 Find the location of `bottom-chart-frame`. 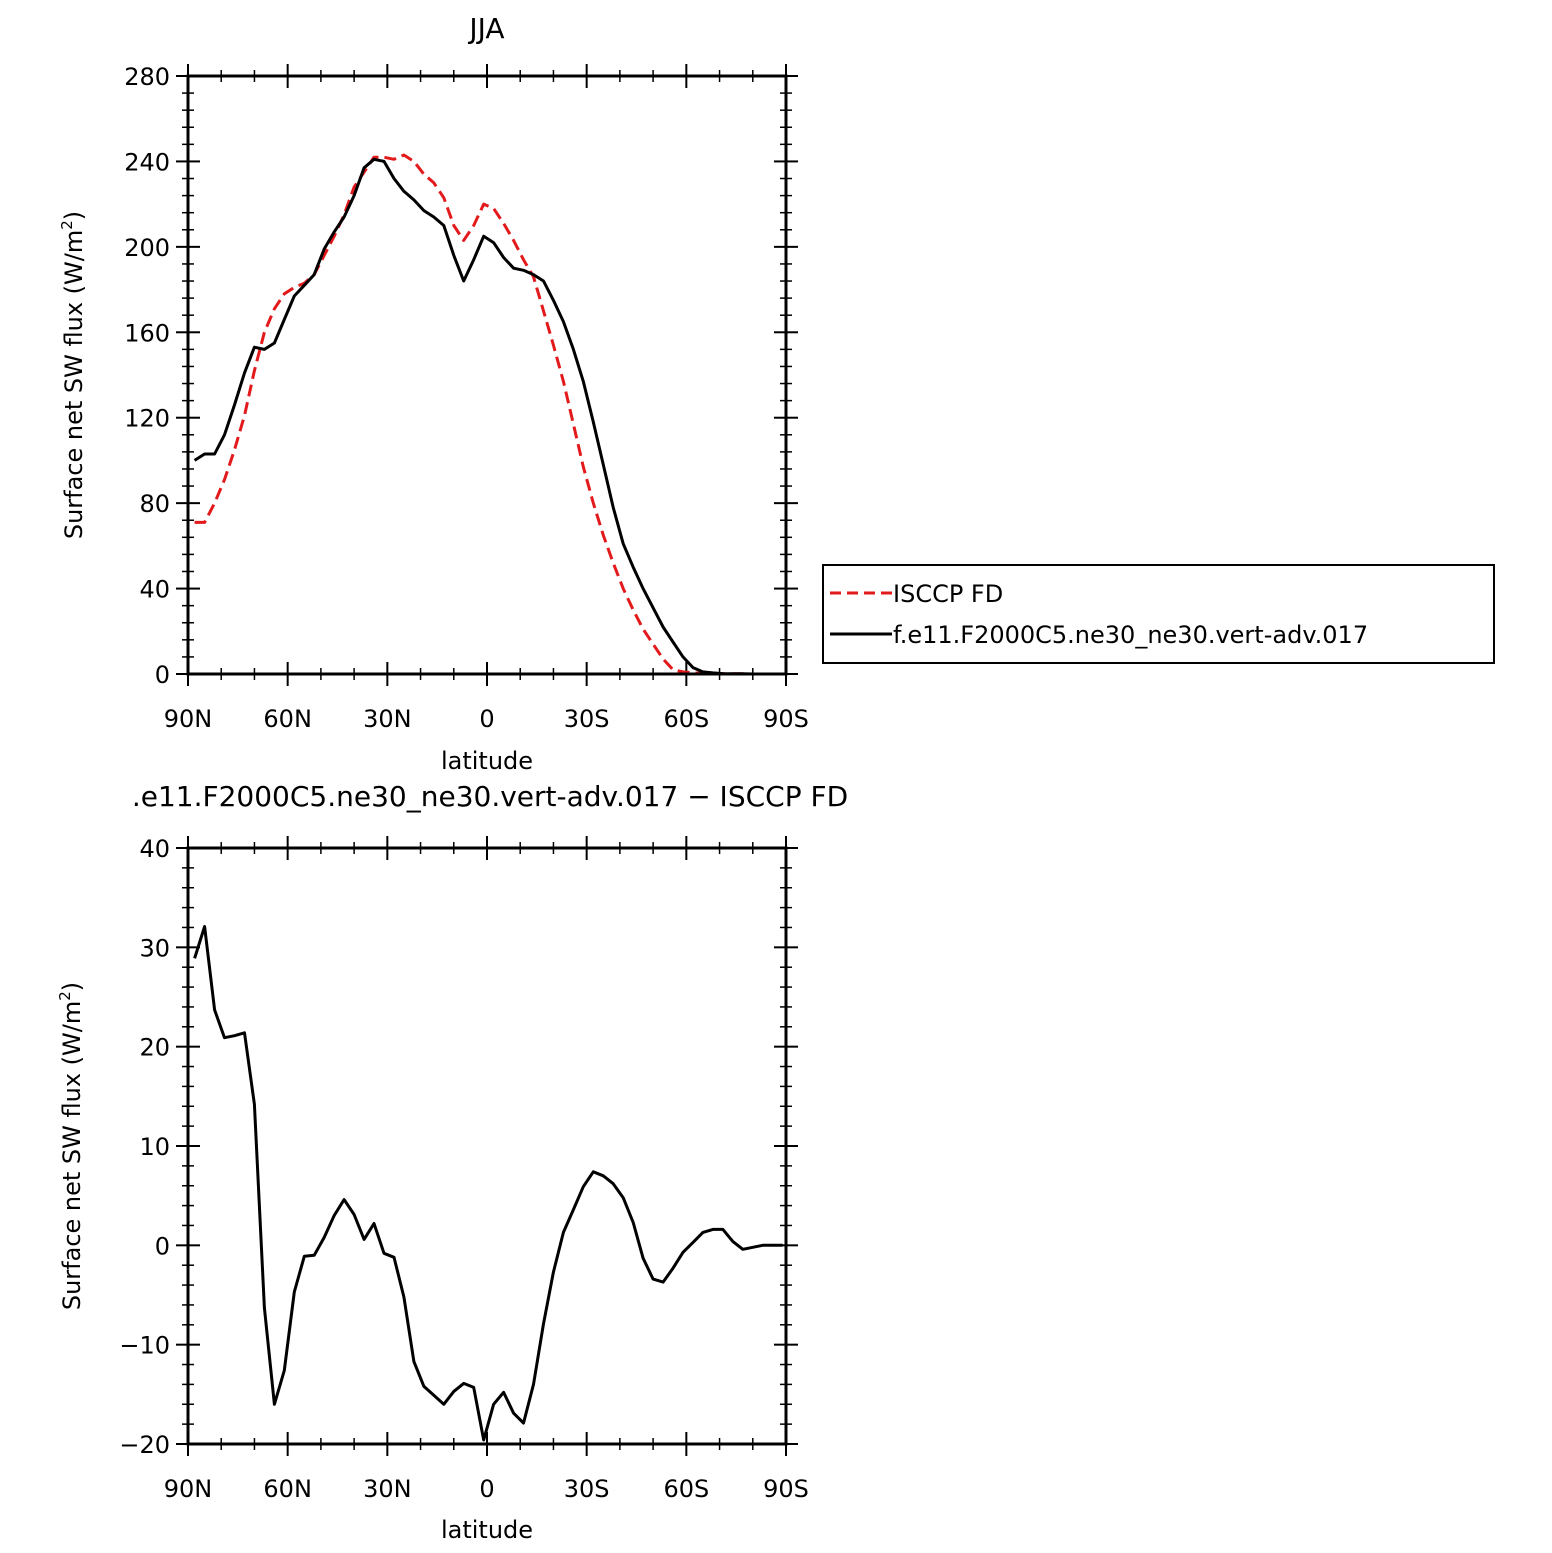

bottom-chart-frame is located at coordinates (487, 1146).